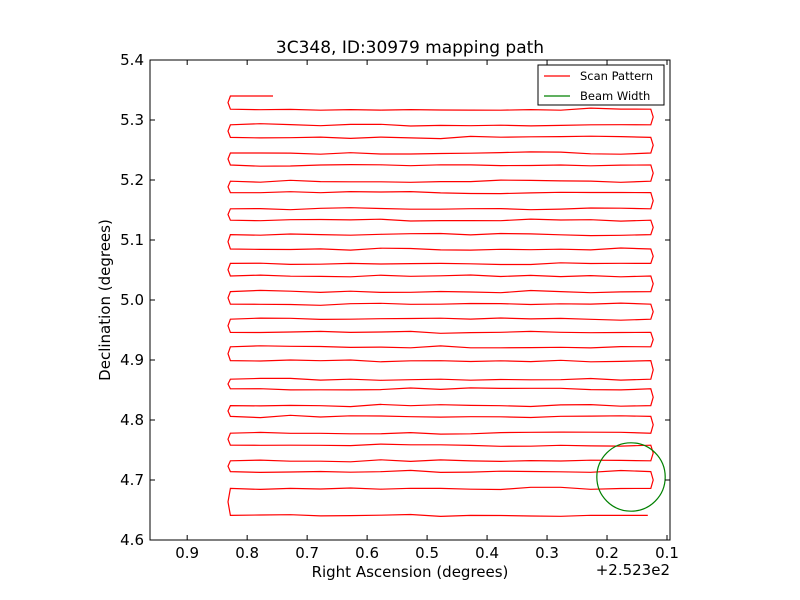 The image size is (800, 600). I want to click on legend-label-scan-pattern: Scan Pattern, so click(616, 76).